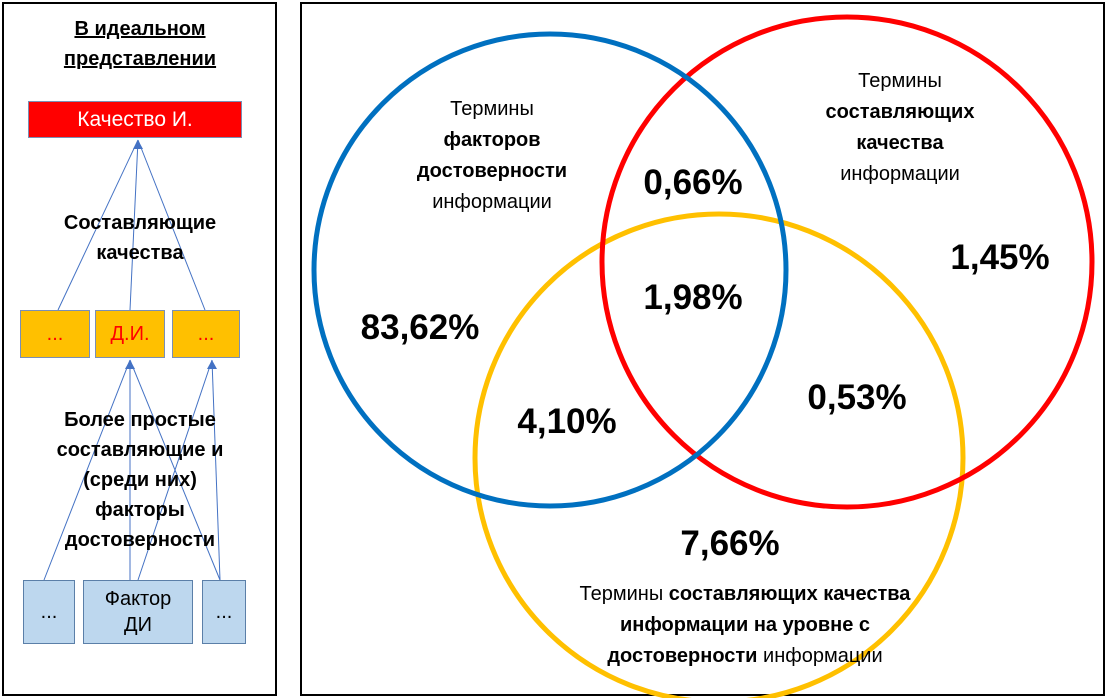  What do you see at coordinates (130, 334) in the screenshot?
I see `reliability-box: Д.И.` at bounding box center [130, 334].